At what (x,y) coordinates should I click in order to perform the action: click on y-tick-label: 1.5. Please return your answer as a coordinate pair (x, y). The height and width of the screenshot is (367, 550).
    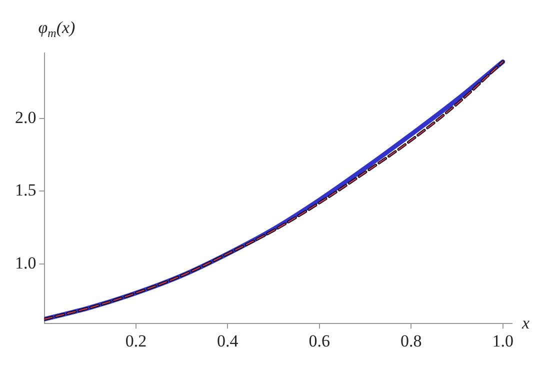
    Looking at the image, I should click on (25, 190).